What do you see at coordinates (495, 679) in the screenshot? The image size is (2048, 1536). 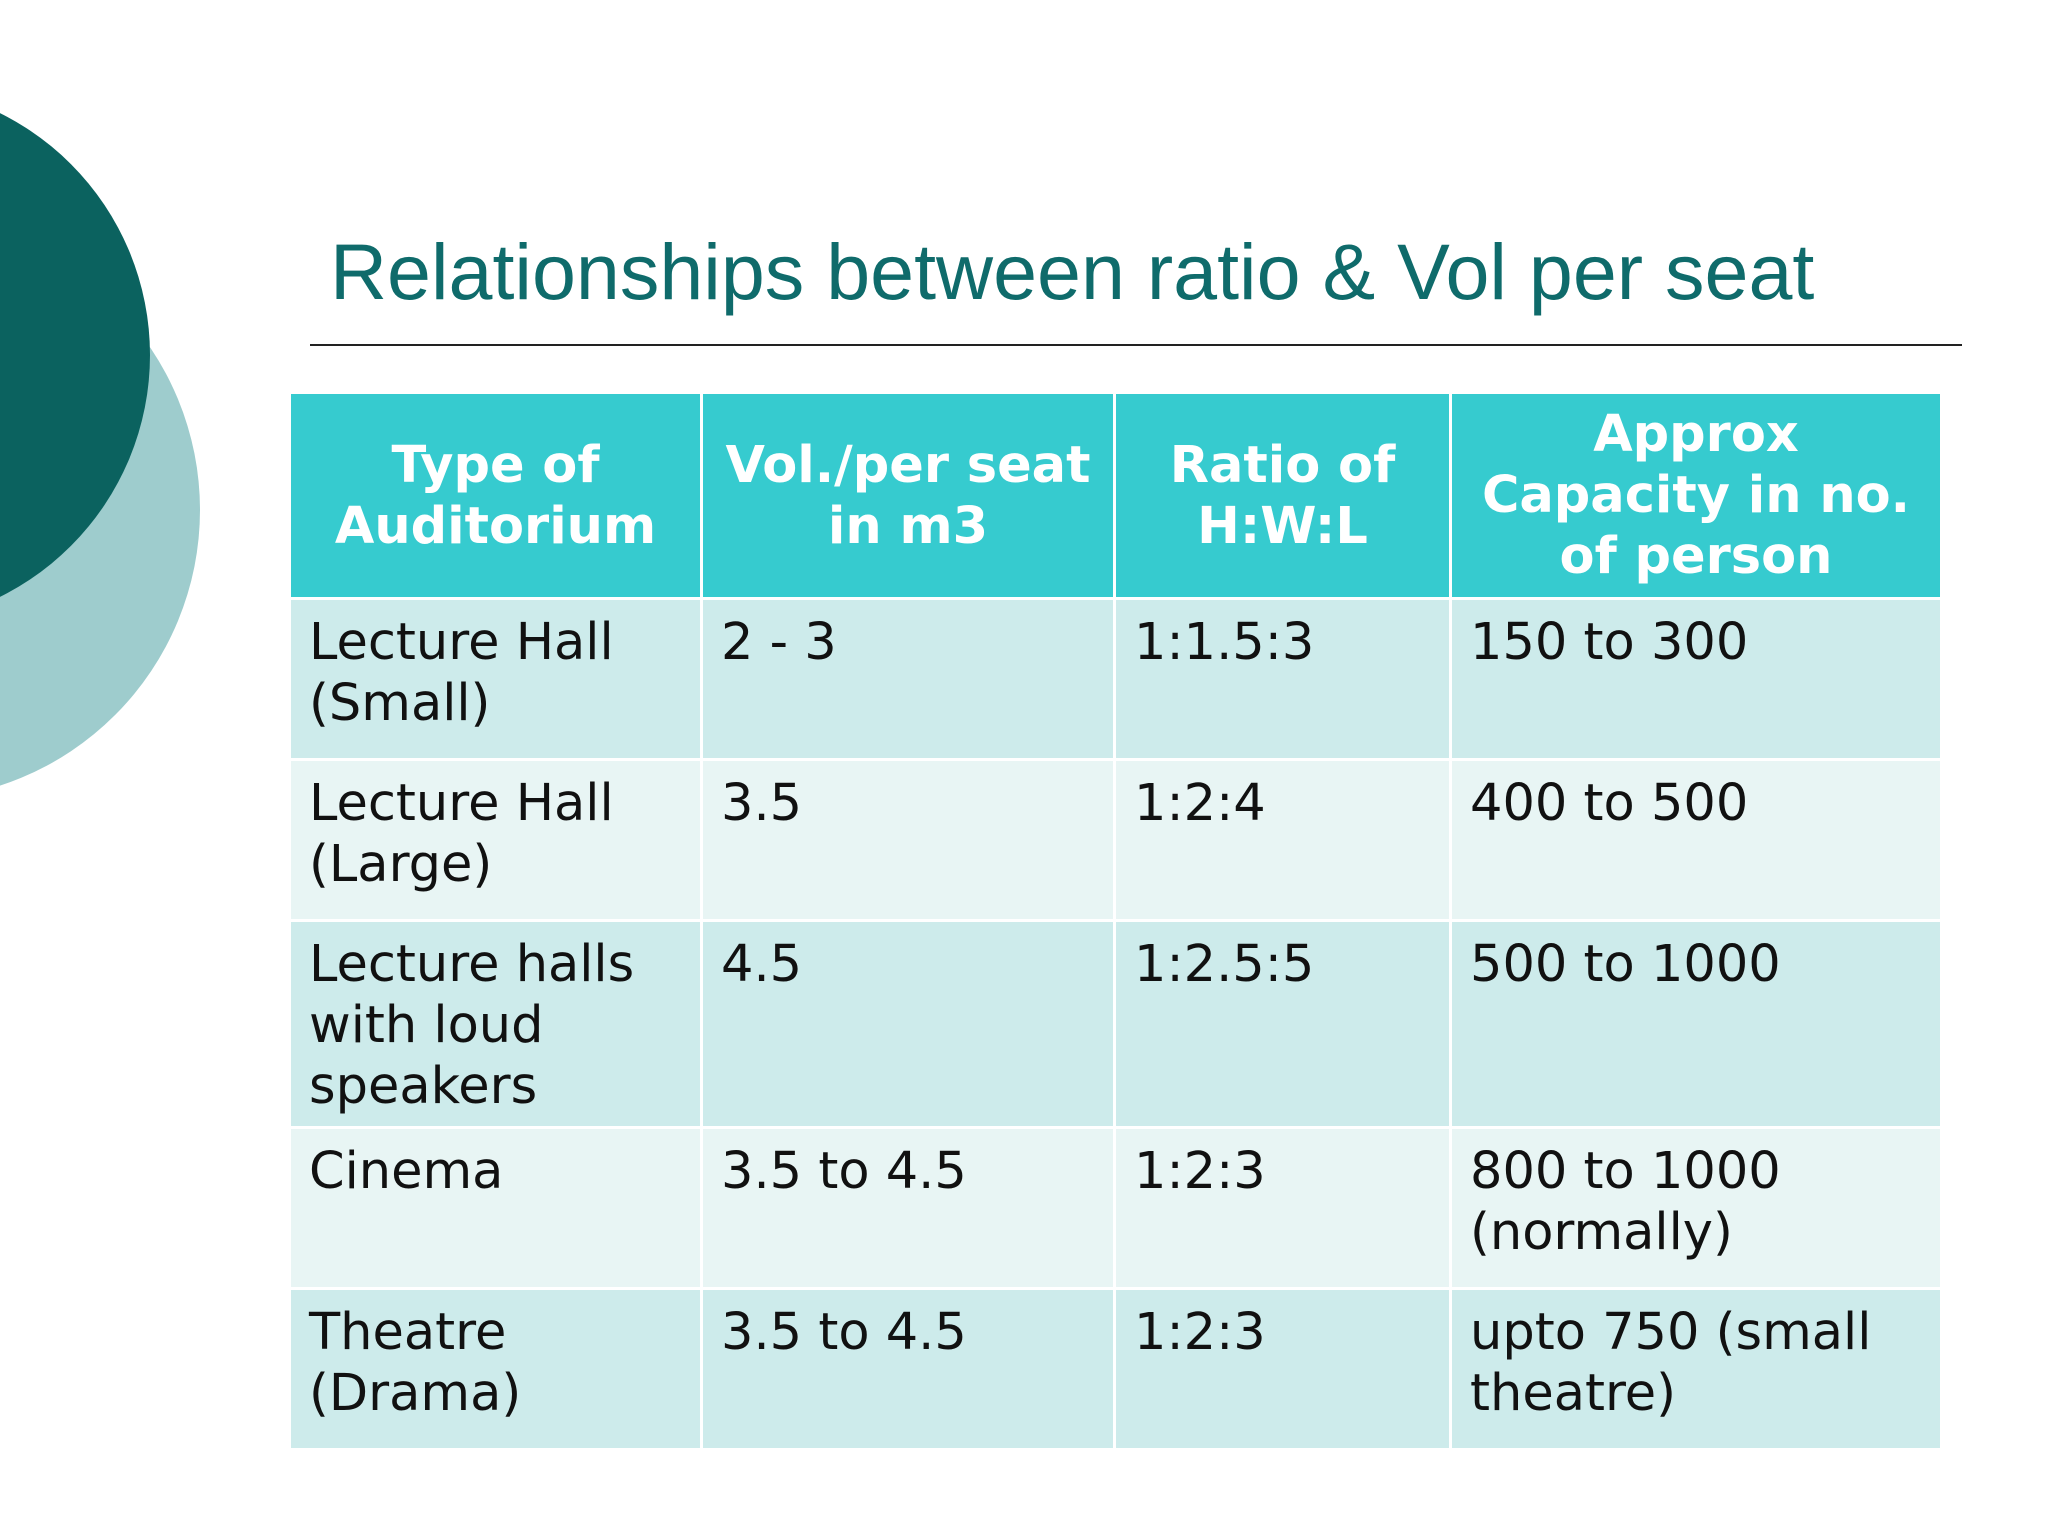 I see `cell-type: Lecture Hall (Small)` at bounding box center [495, 679].